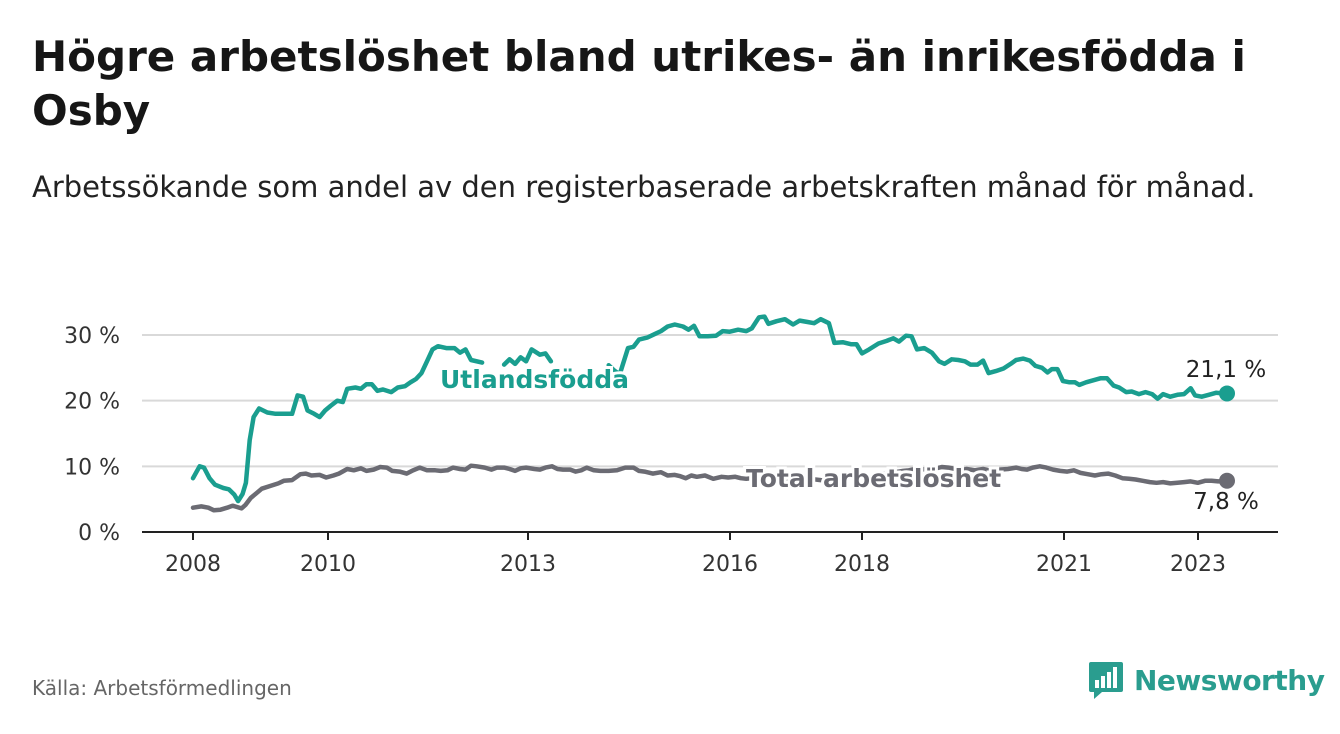 This screenshot has width=1340, height=734. Describe the element at coordinates (534, 379) in the screenshot. I see `series-label-utlandsfodda: Utlandsfödda` at that location.